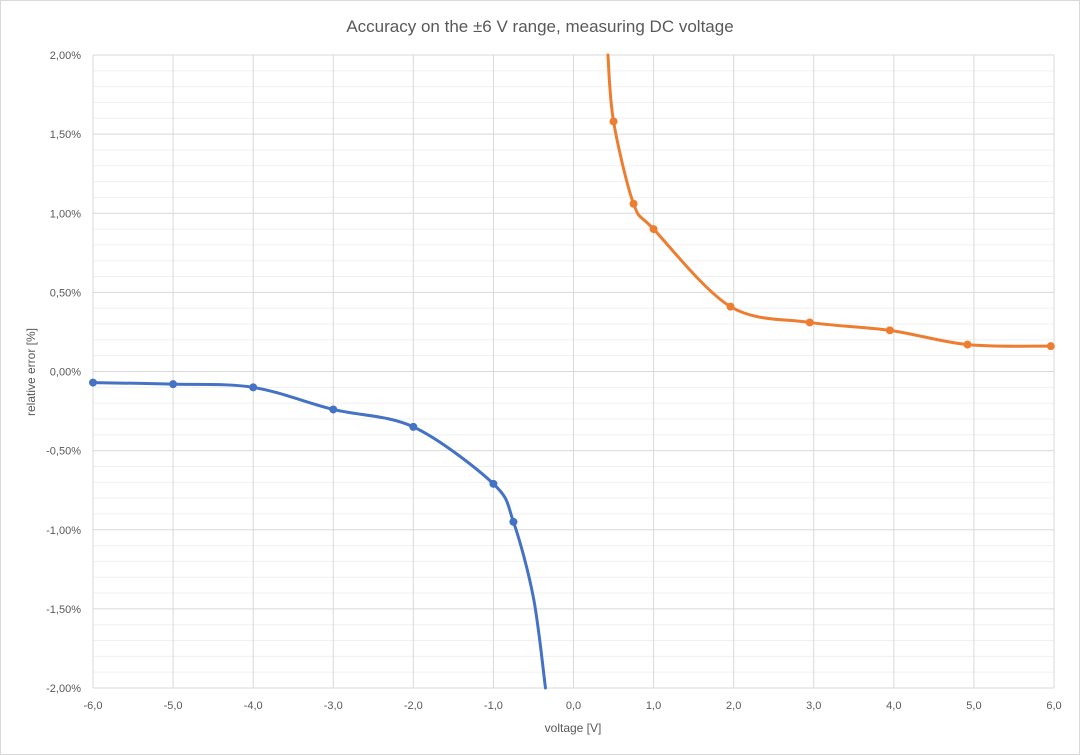 The image size is (1080, 755). What do you see at coordinates (65, 135) in the screenshot?
I see `y-tick-label: 1,50%` at bounding box center [65, 135].